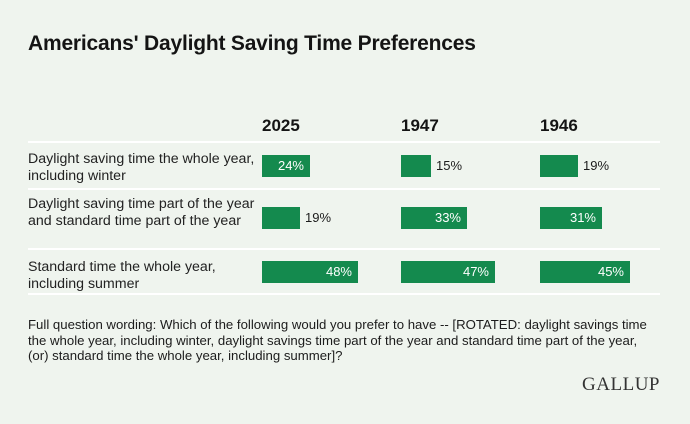 The image size is (690, 424). What do you see at coordinates (559, 166) in the screenshot?
I see `bar-1946-row1` at bounding box center [559, 166].